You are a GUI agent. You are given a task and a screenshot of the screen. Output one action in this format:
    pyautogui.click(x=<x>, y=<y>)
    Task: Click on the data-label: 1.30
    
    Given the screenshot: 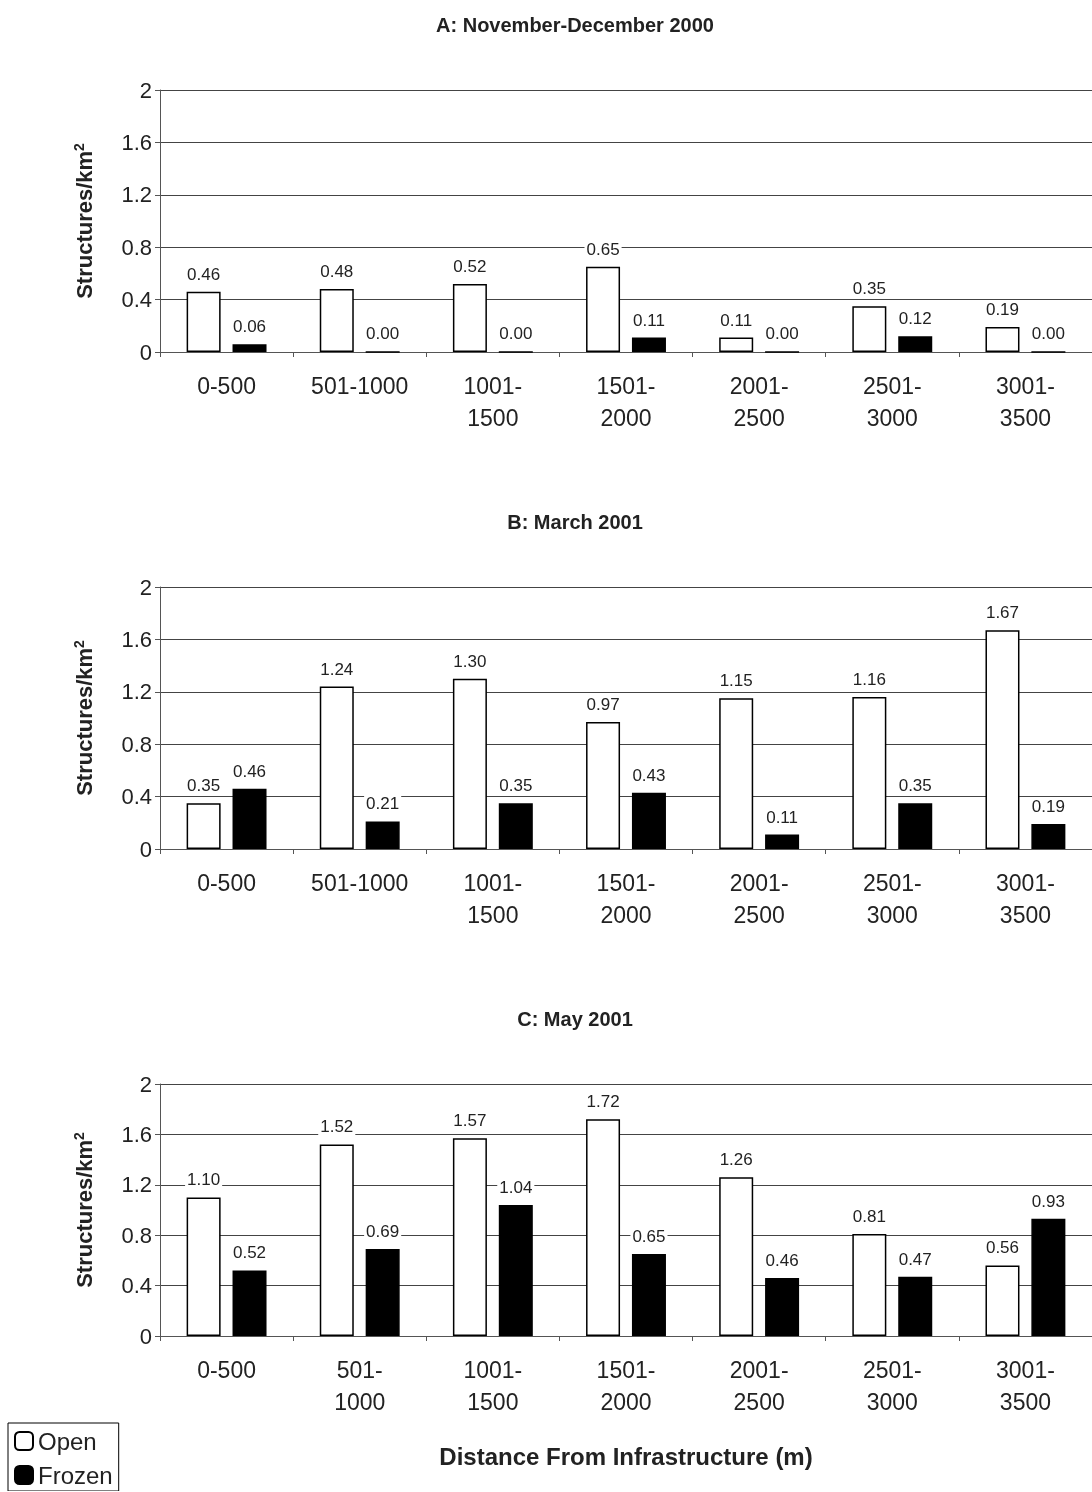 What is the action you would take?
    pyautogui.click(x=470, y=661)
    